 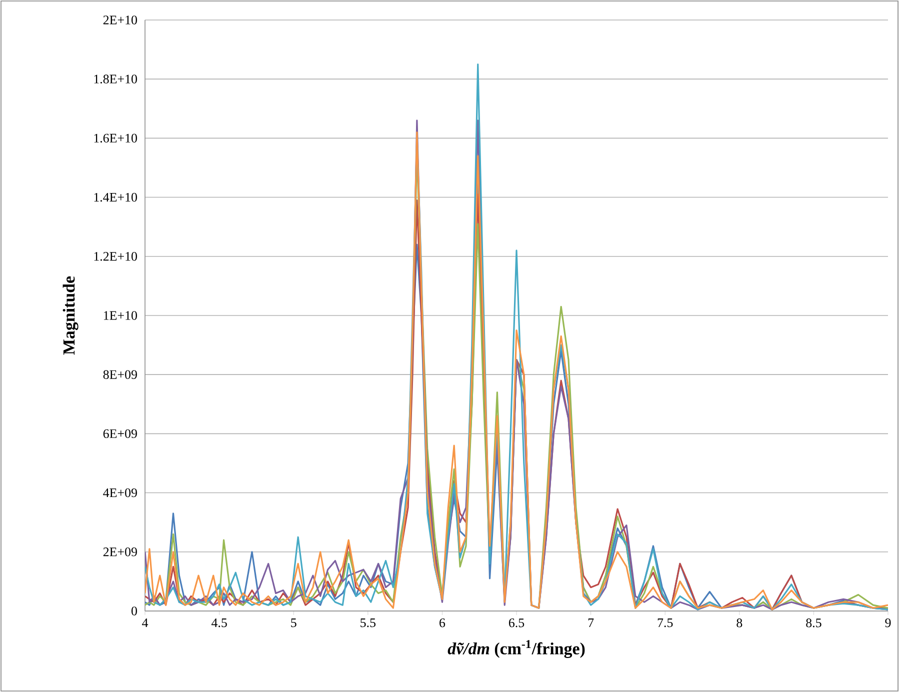 What do you see at coordinates (120, 374) in the screenshot?
I see `y-tick-label: 8E+09` at bounding box center [120, 374].